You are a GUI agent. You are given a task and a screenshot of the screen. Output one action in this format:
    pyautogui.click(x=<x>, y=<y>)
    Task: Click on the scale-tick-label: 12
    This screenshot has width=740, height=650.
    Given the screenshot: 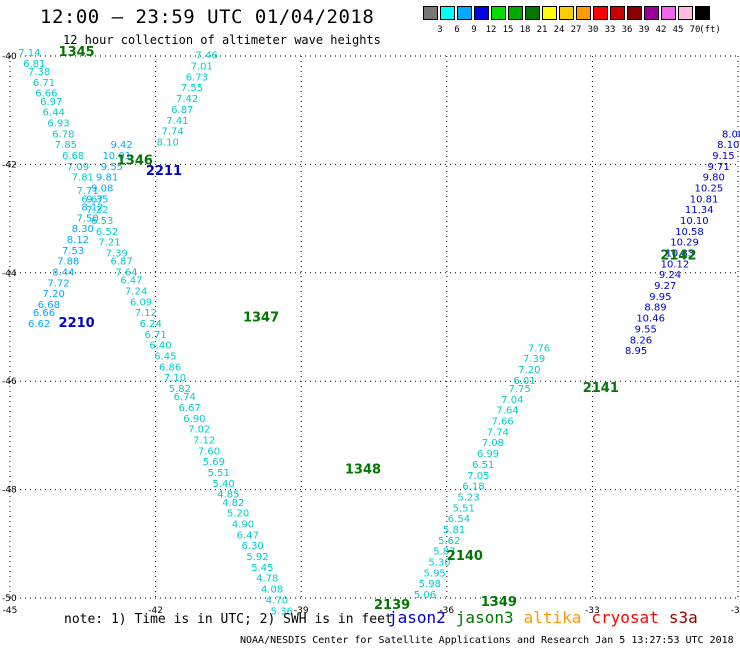 What is the action you would take?
    pyautogui.click(x=491, y=30)
    